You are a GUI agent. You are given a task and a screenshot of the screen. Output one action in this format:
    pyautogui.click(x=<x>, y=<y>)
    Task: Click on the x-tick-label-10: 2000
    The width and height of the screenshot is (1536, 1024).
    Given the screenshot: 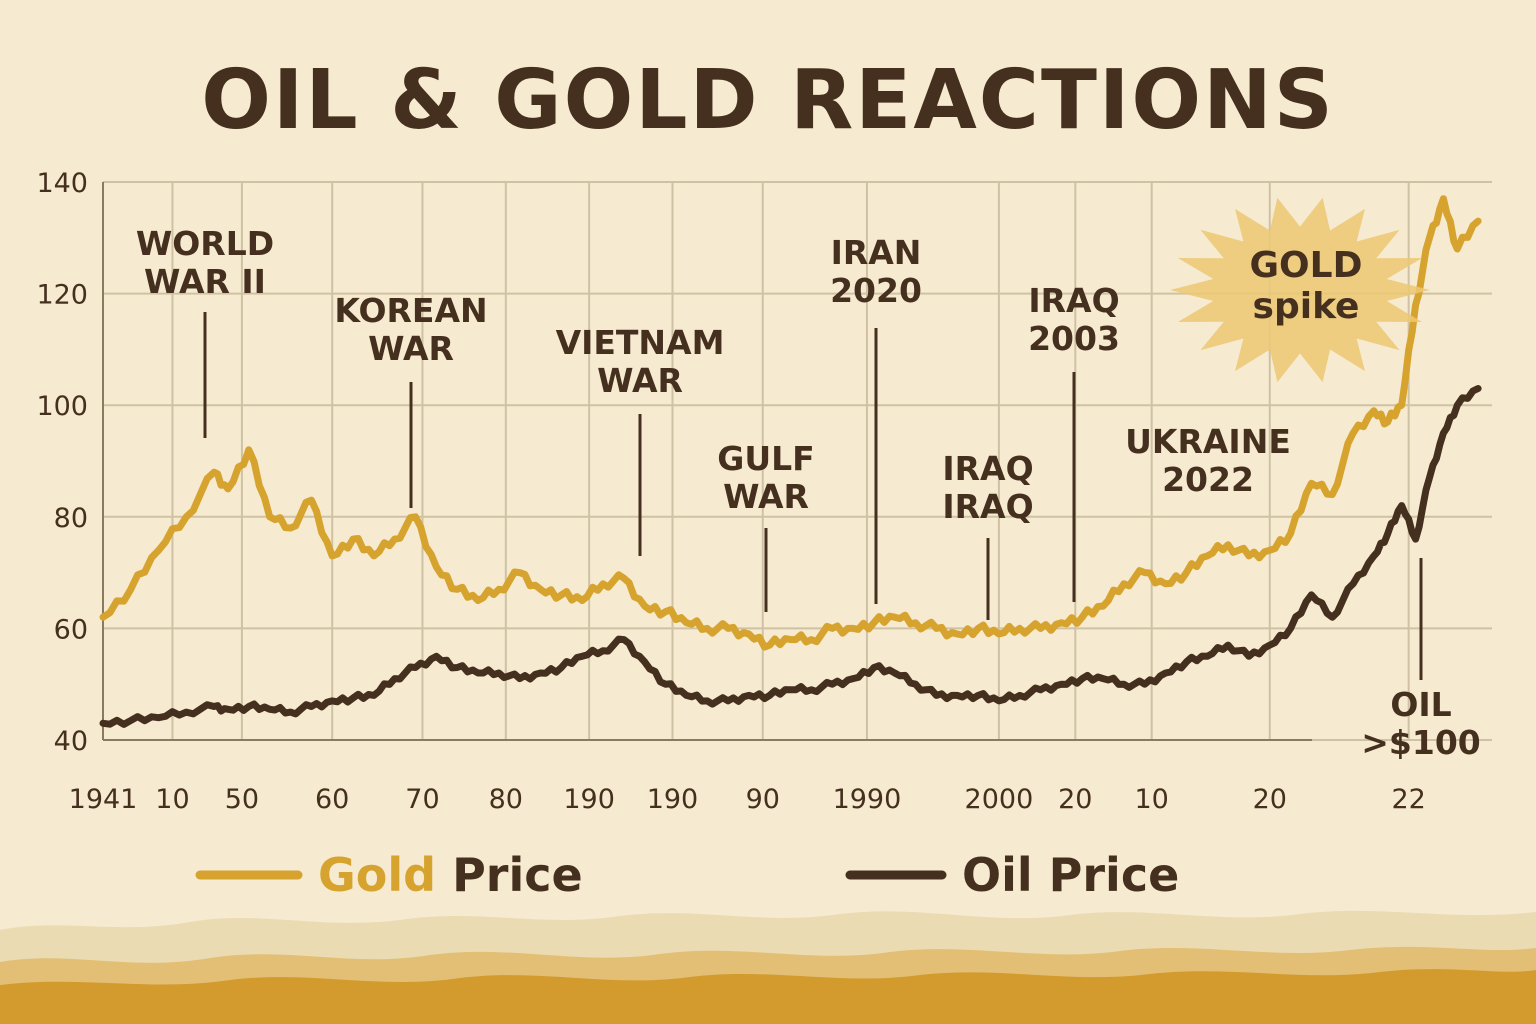 What is the action you would take?
    pyautogui.click(x=999, y=799)
    